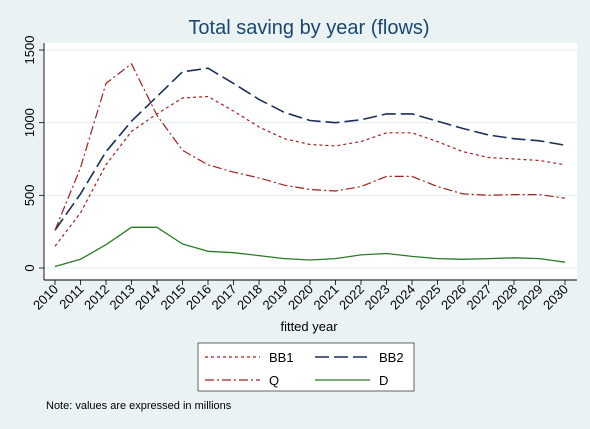  I want to click on y-tick-label: 500, so click(29, 195).